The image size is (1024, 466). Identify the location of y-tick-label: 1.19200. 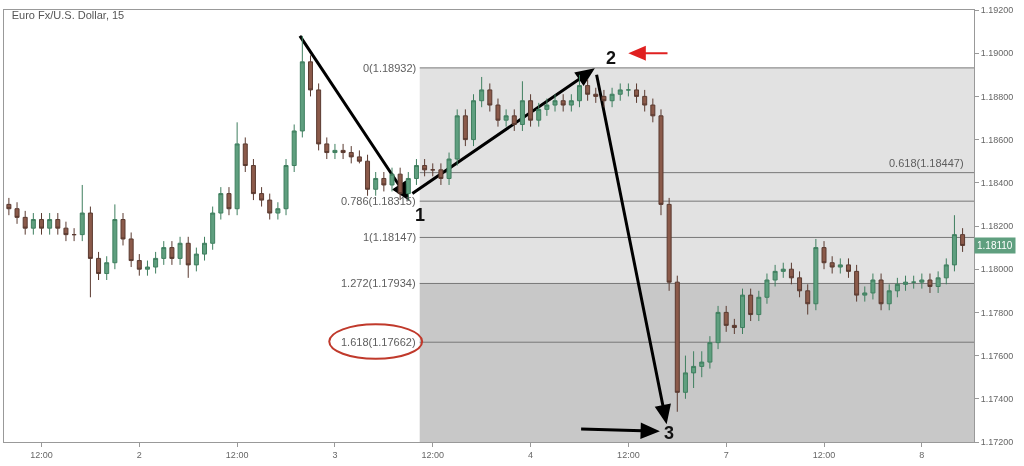
(997, 10).